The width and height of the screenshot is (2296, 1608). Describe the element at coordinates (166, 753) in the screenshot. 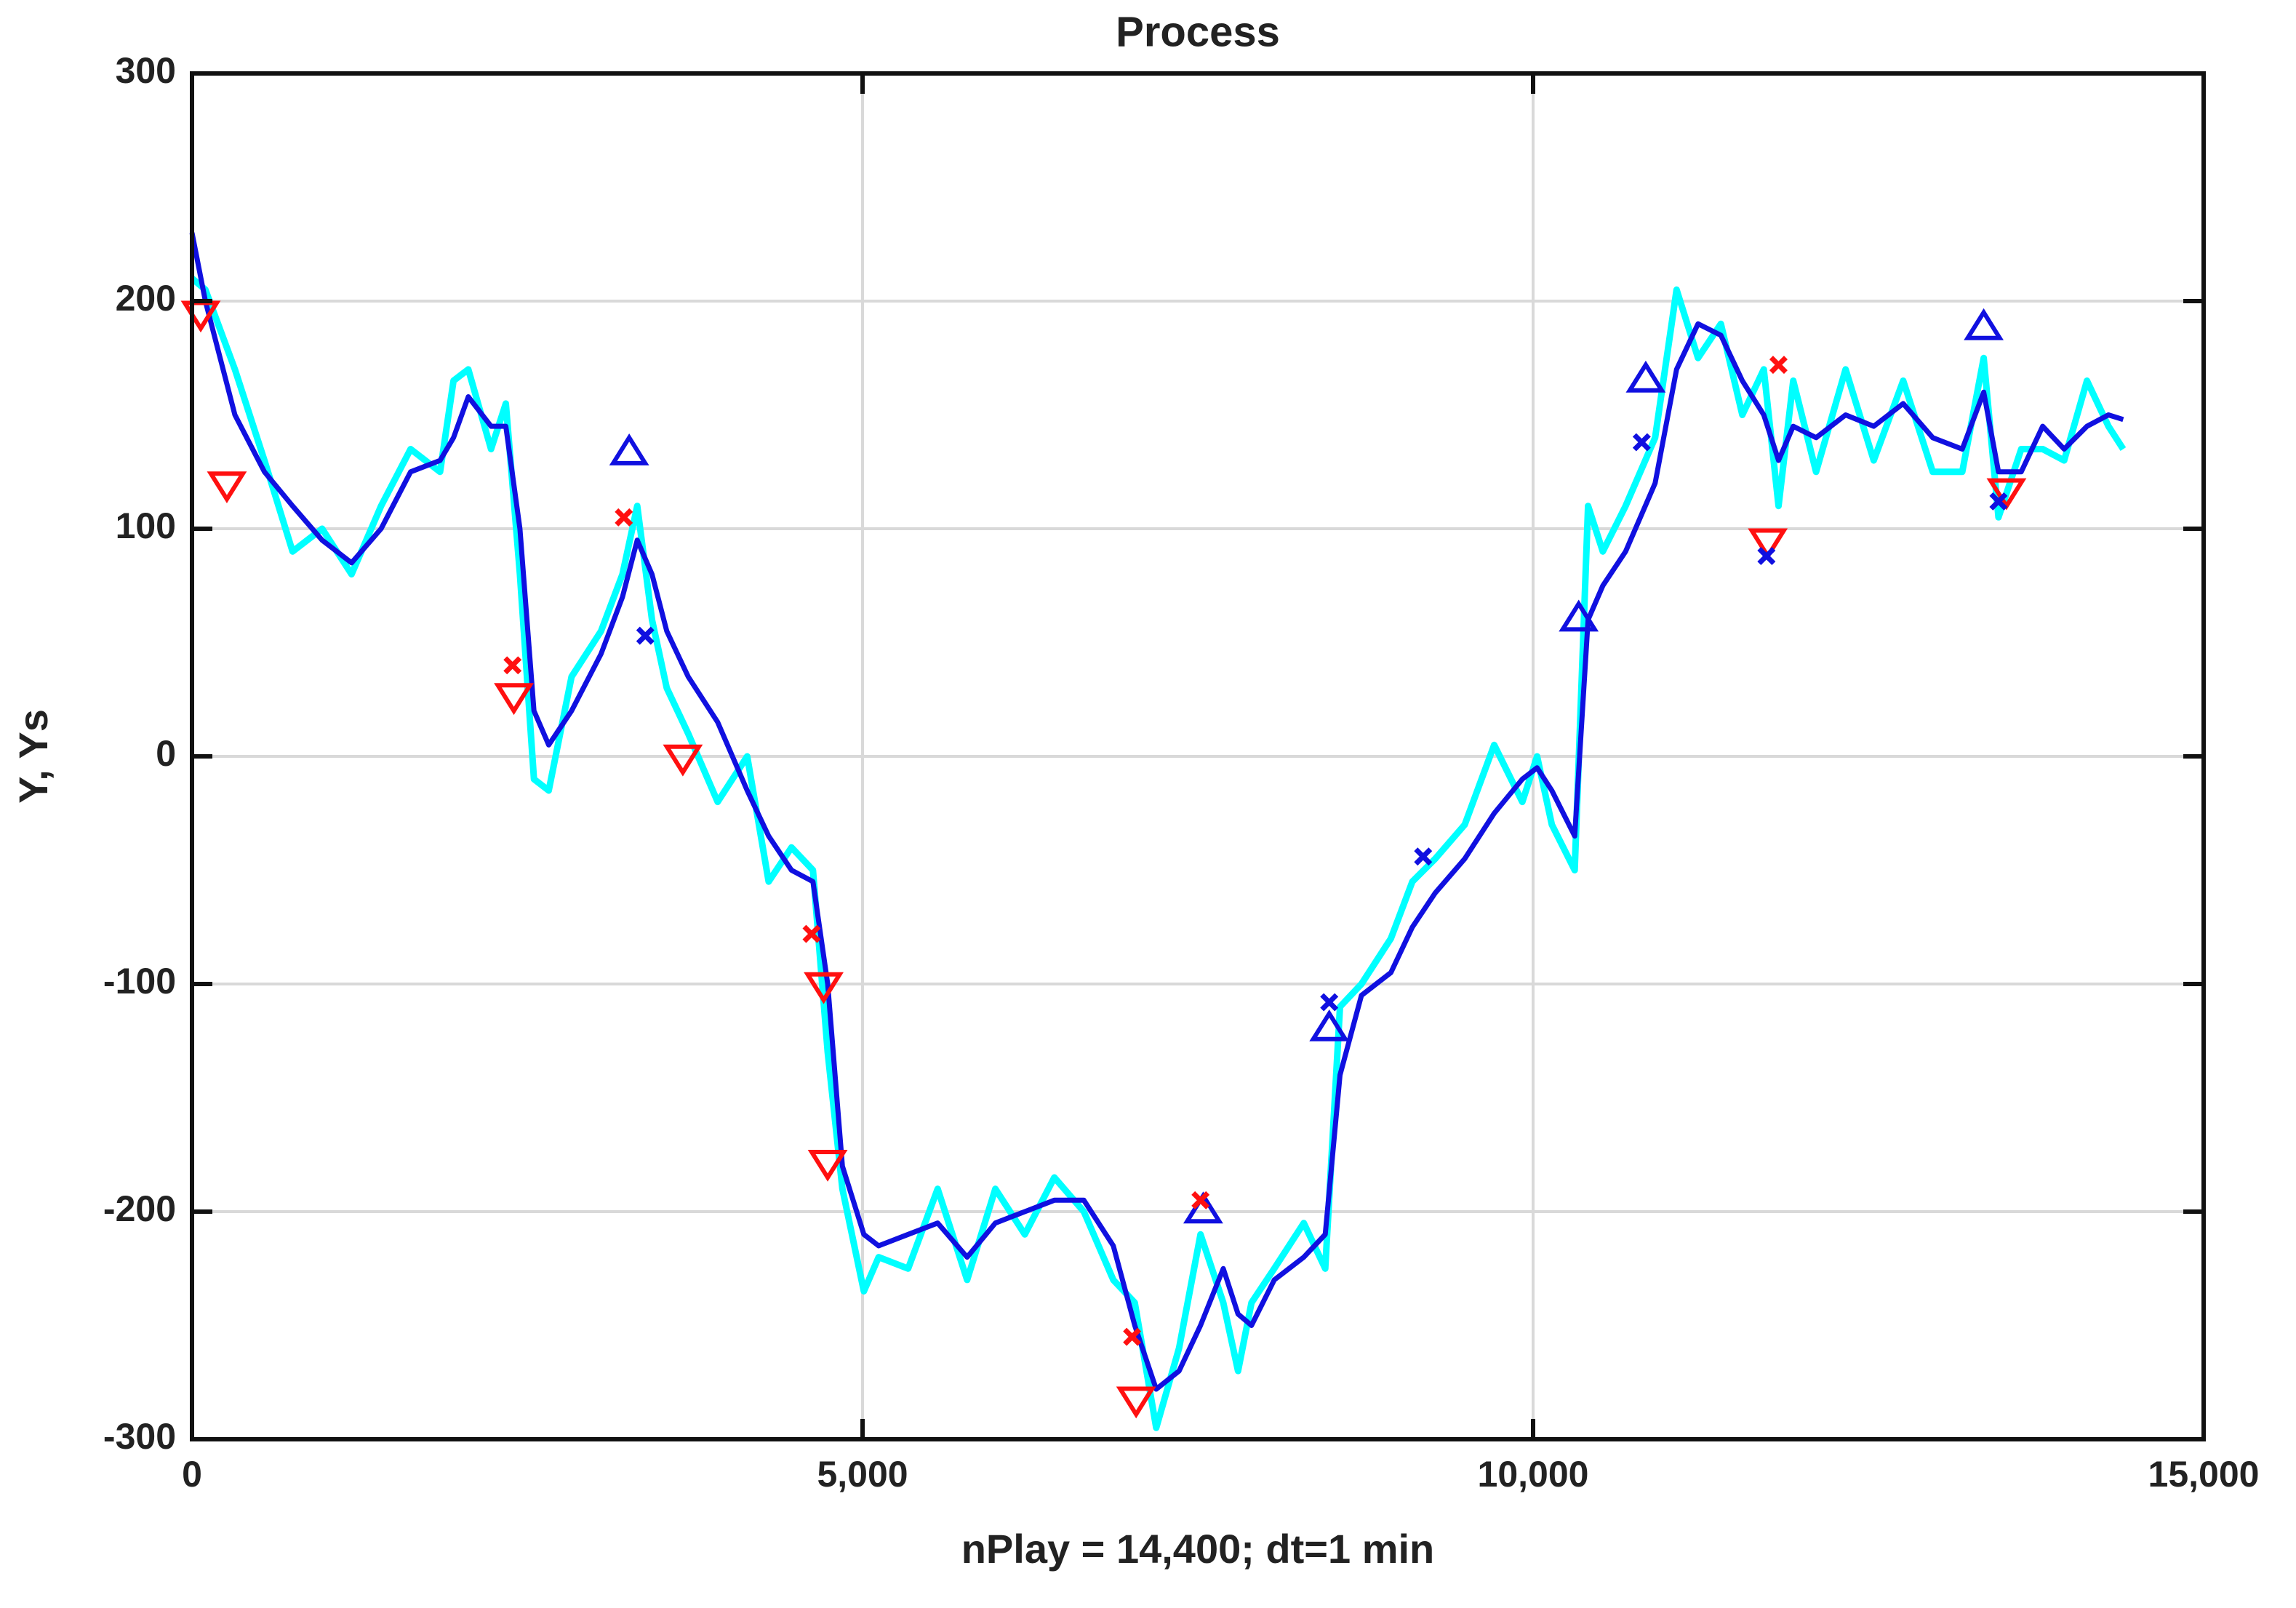

I see `y-tick-label: 0` at that location.